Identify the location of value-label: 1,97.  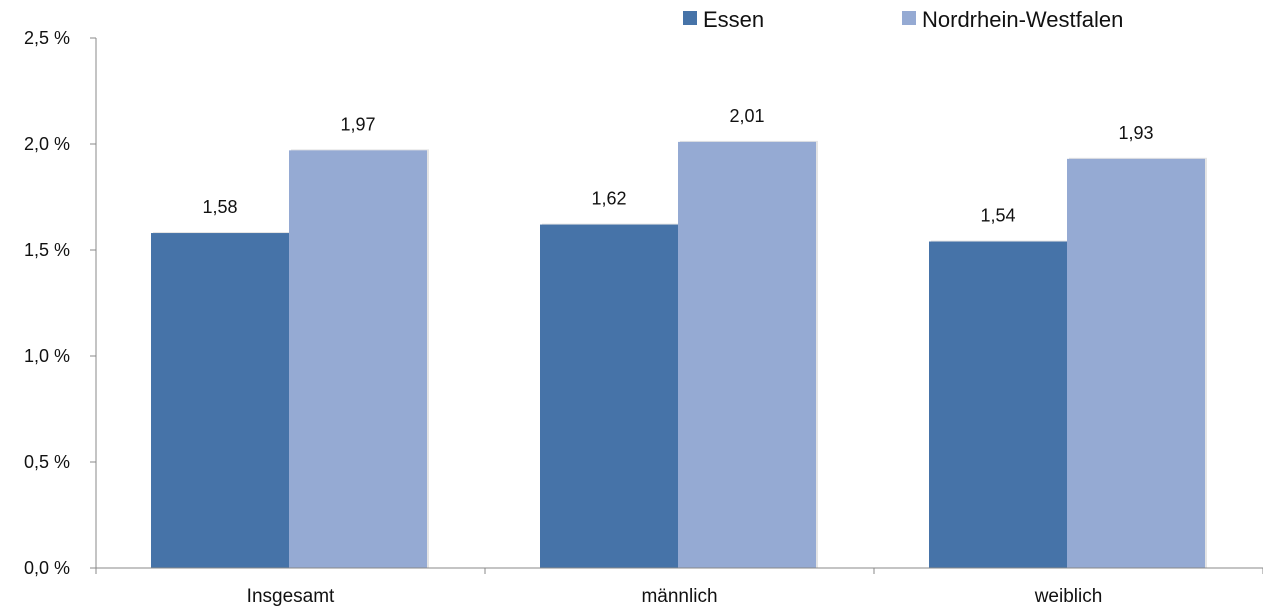
(357, 124).